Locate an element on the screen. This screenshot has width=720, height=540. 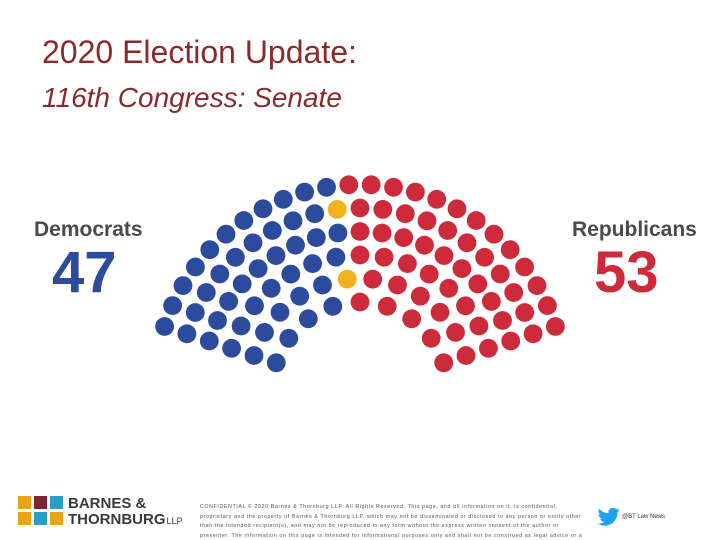
logo-line2: THORNBURG is located at coordinates (117, 519).